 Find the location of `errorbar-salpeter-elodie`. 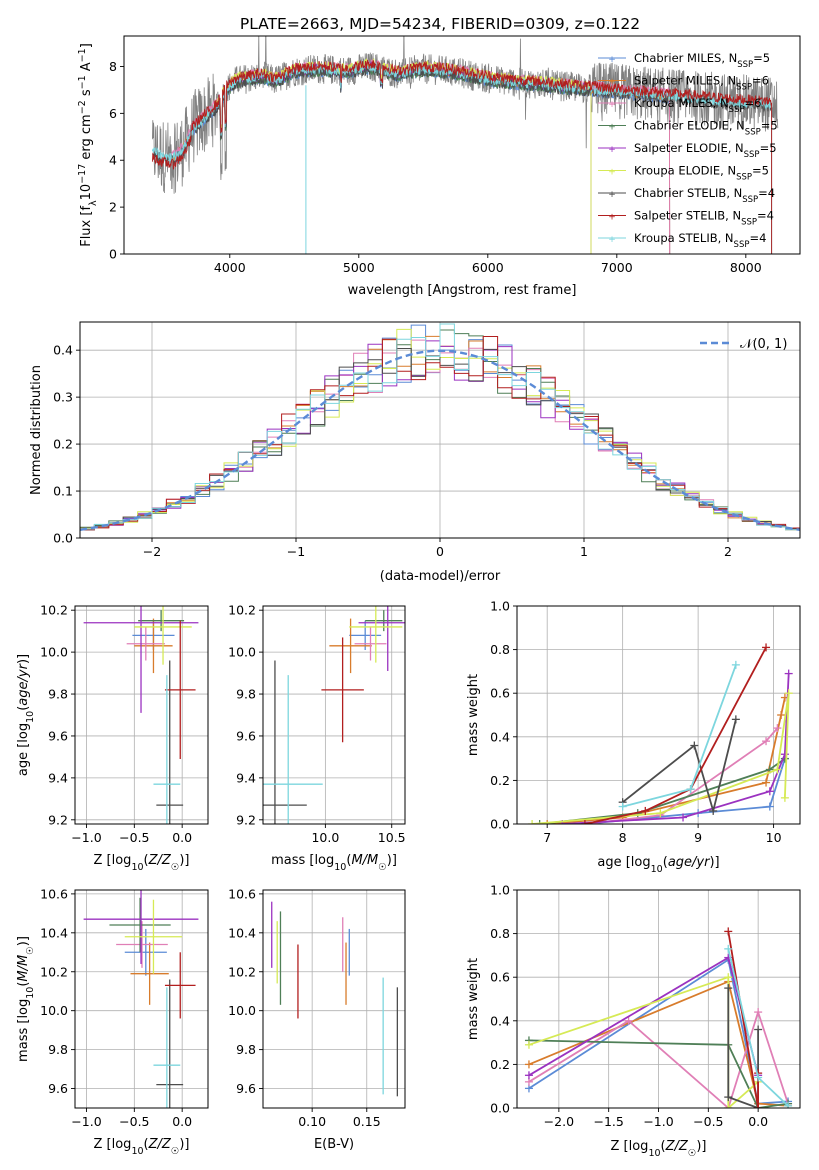

errorbar-salpeter-elodie is located at coordinates (381, 638).